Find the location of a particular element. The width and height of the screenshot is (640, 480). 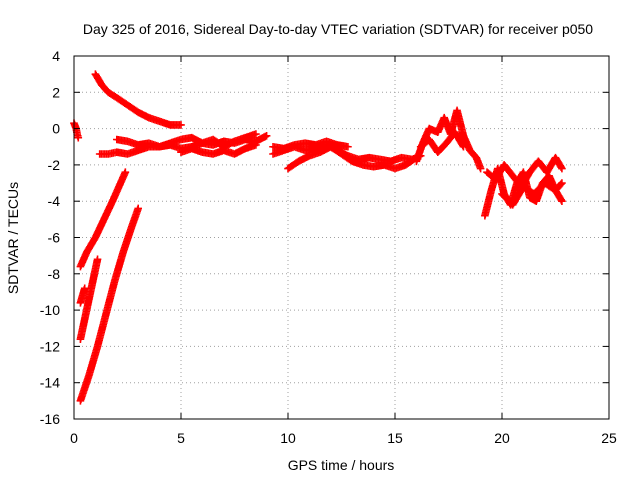

series-trace-m is located at coordinates (448, 139).